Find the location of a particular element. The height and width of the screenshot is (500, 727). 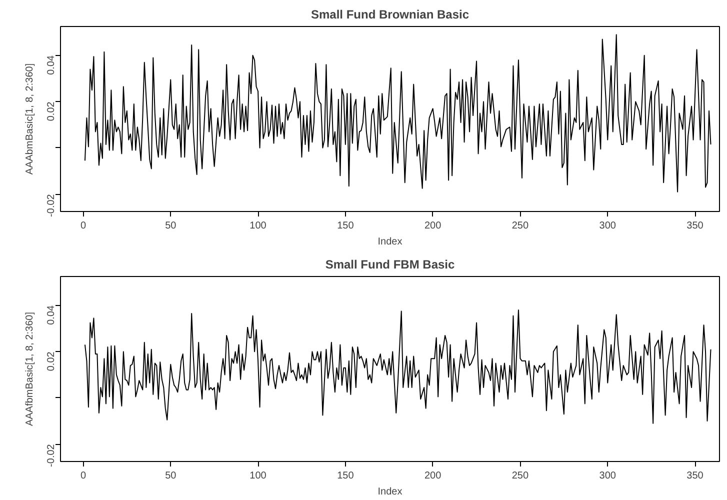

y-axis-title: AAAfbmBasic[1, 8, 2:360] is located at coordinates (30, 369).